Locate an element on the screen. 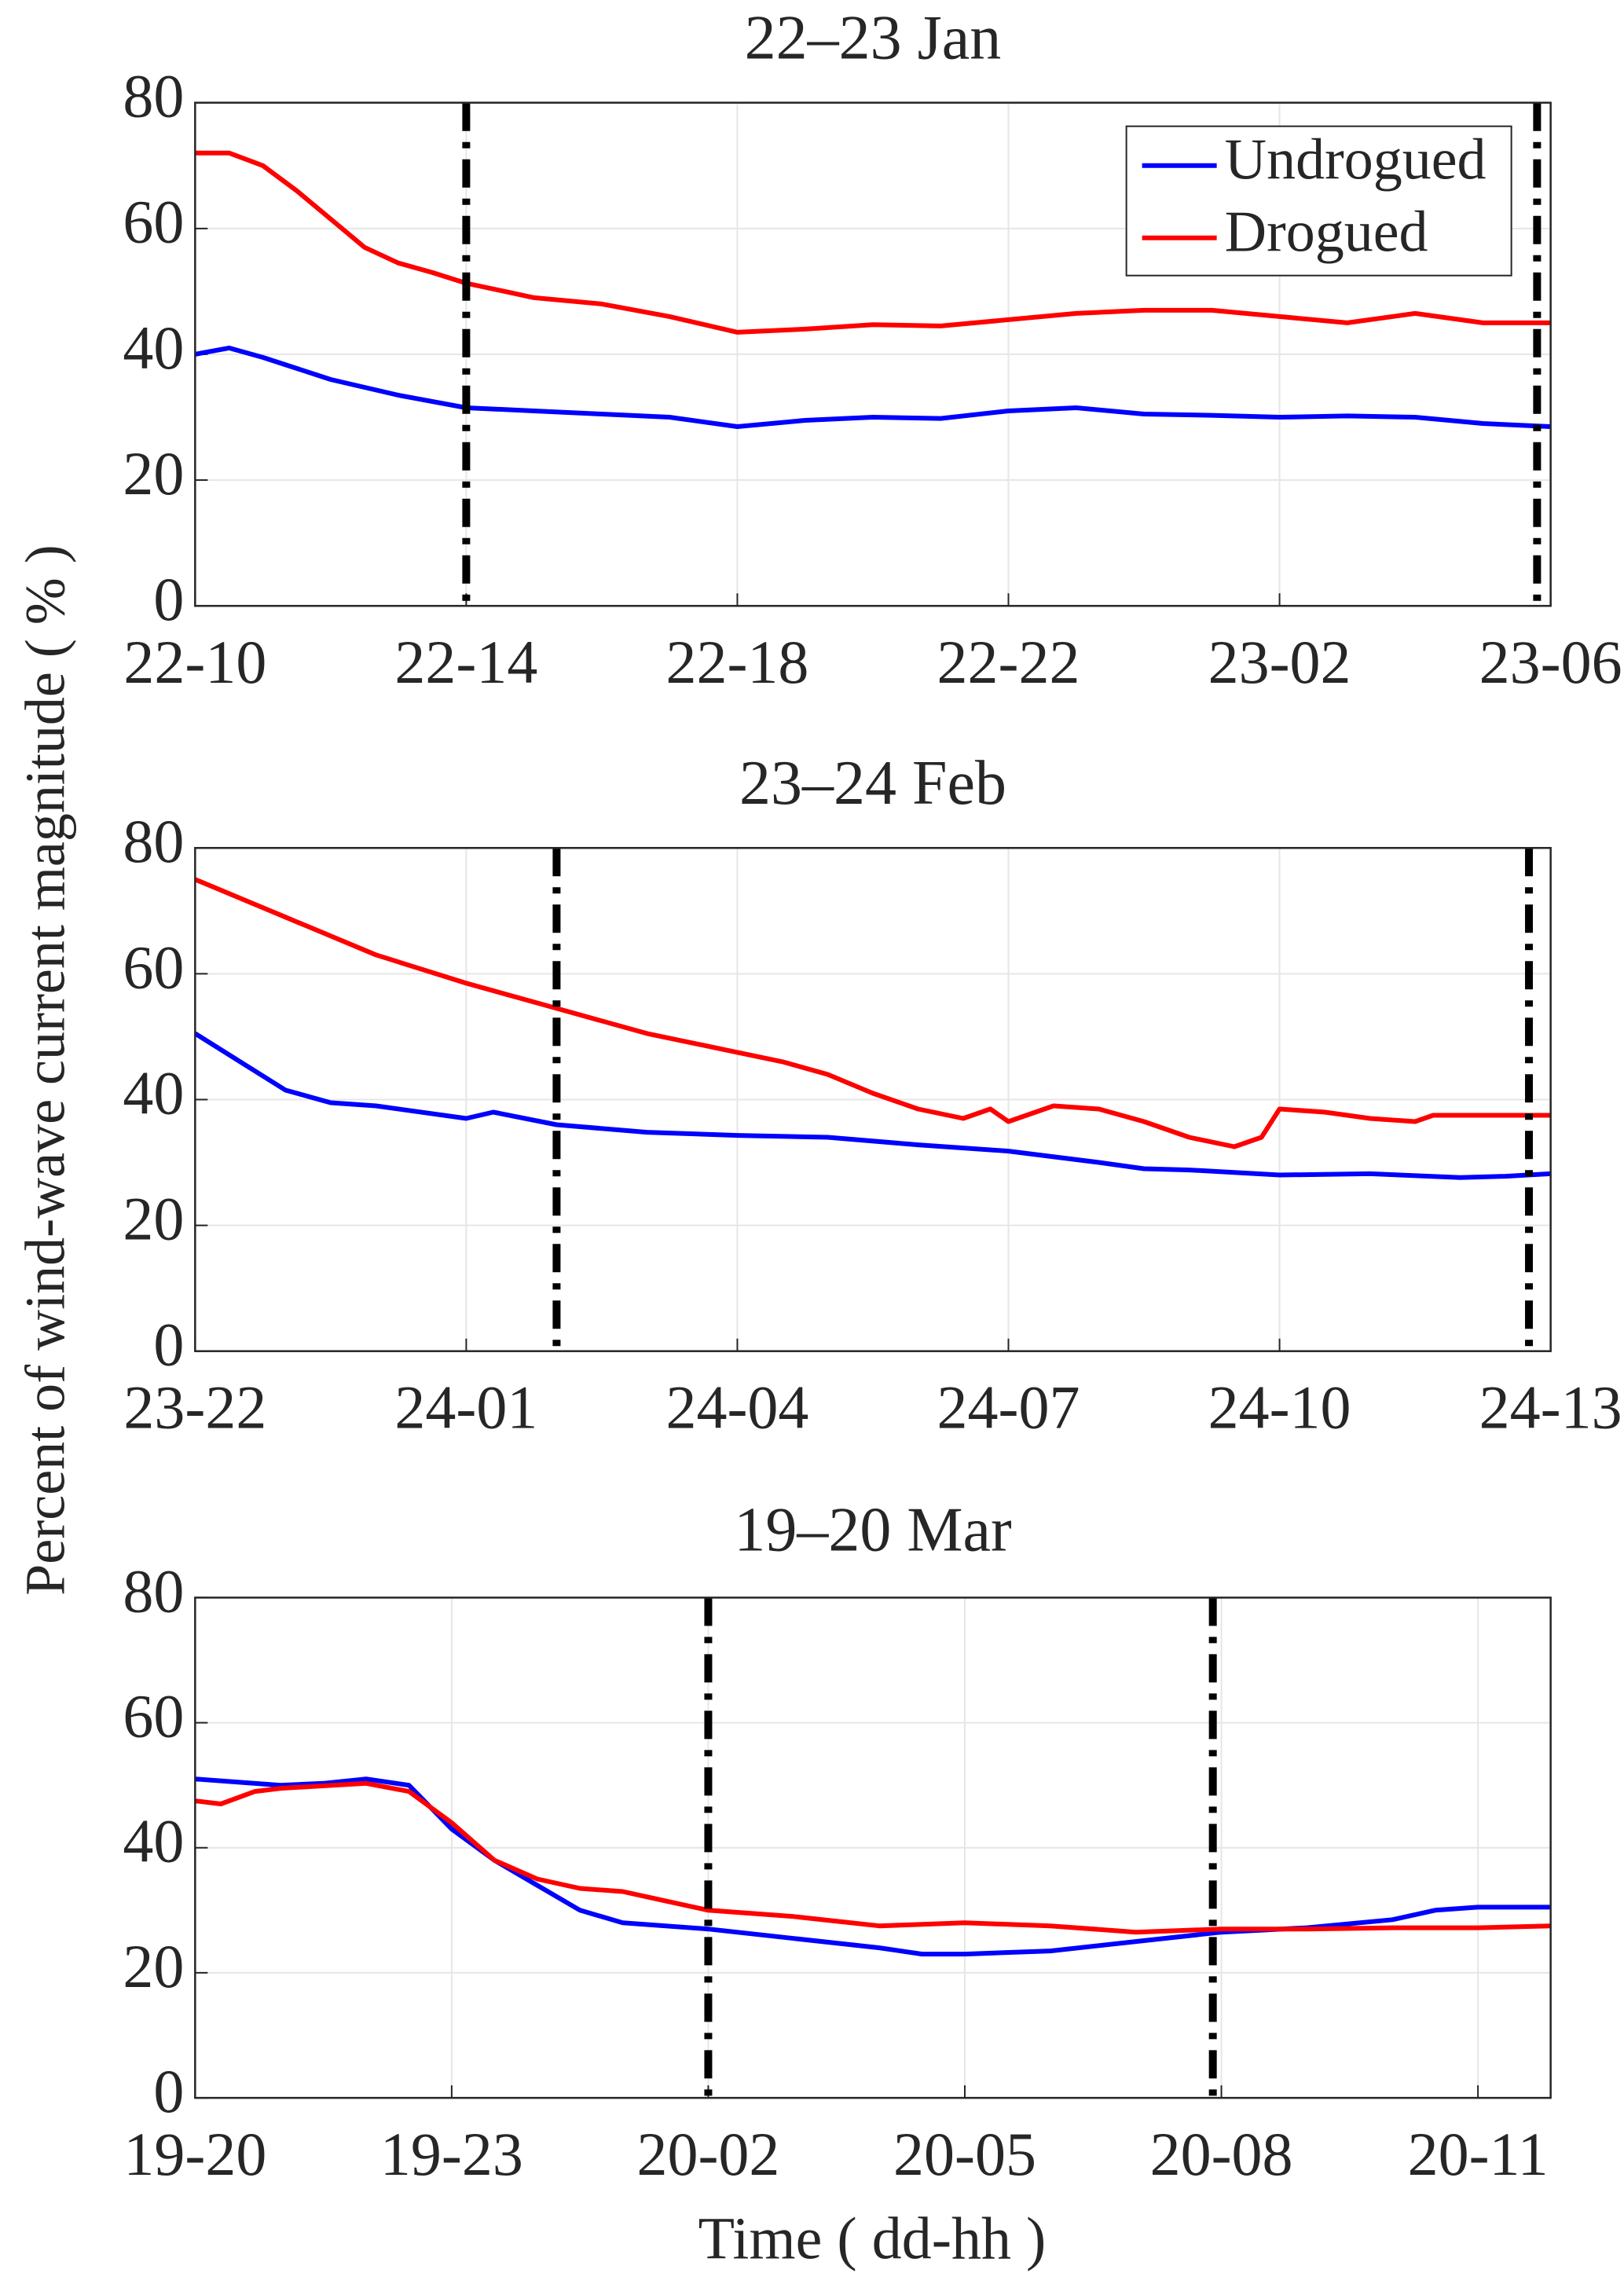  x-tick-label: 20-02 is located at coordinates (708, 2154).